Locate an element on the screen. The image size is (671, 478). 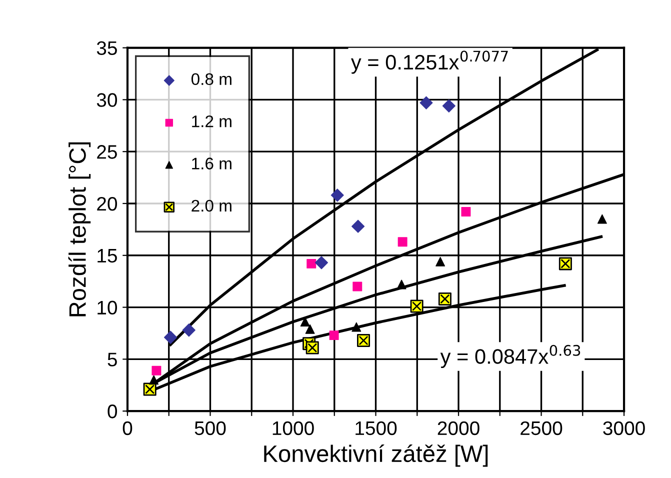
y-tick-label: 5 is located at coordinates (112, 359).